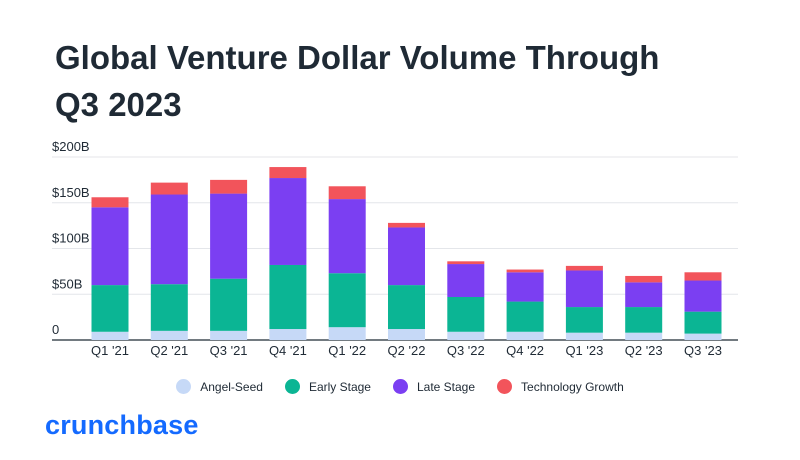 The width and height of the screenshot is (800, 460). What do you see at coordinates (71, 192) in the screenshot?
I see `y-tick-label: $150B` at bounding box center [71, 192].